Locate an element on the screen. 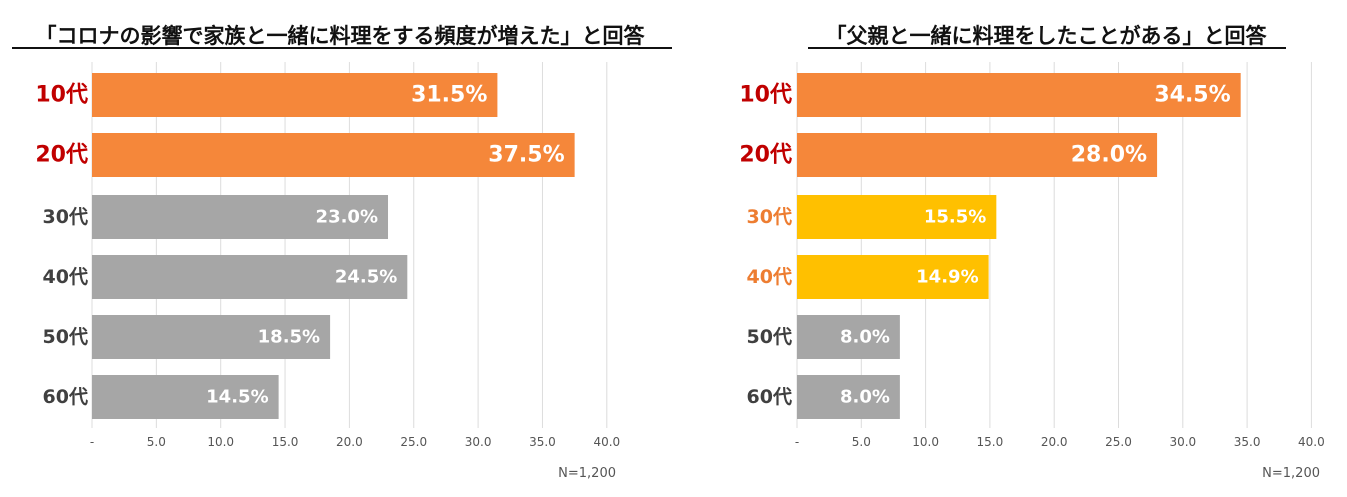  chart-title: 「コロナの影響で家族と一緒に料理をする頻度が増えた」と回答 is located at coordinates (341, 36).